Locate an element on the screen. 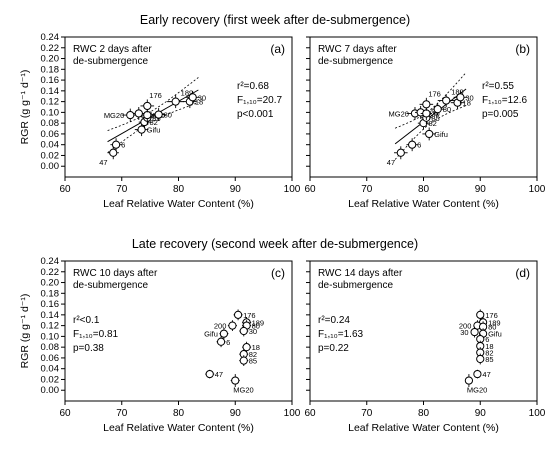 The image size is (550, 450). point-label: 18 is located at coordinates (256, 347).